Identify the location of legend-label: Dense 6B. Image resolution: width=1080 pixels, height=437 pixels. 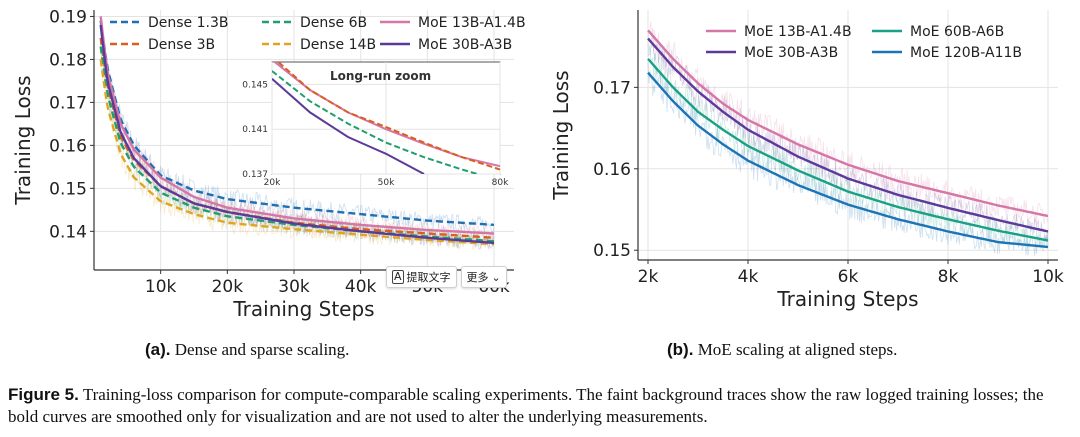
(333, 23).